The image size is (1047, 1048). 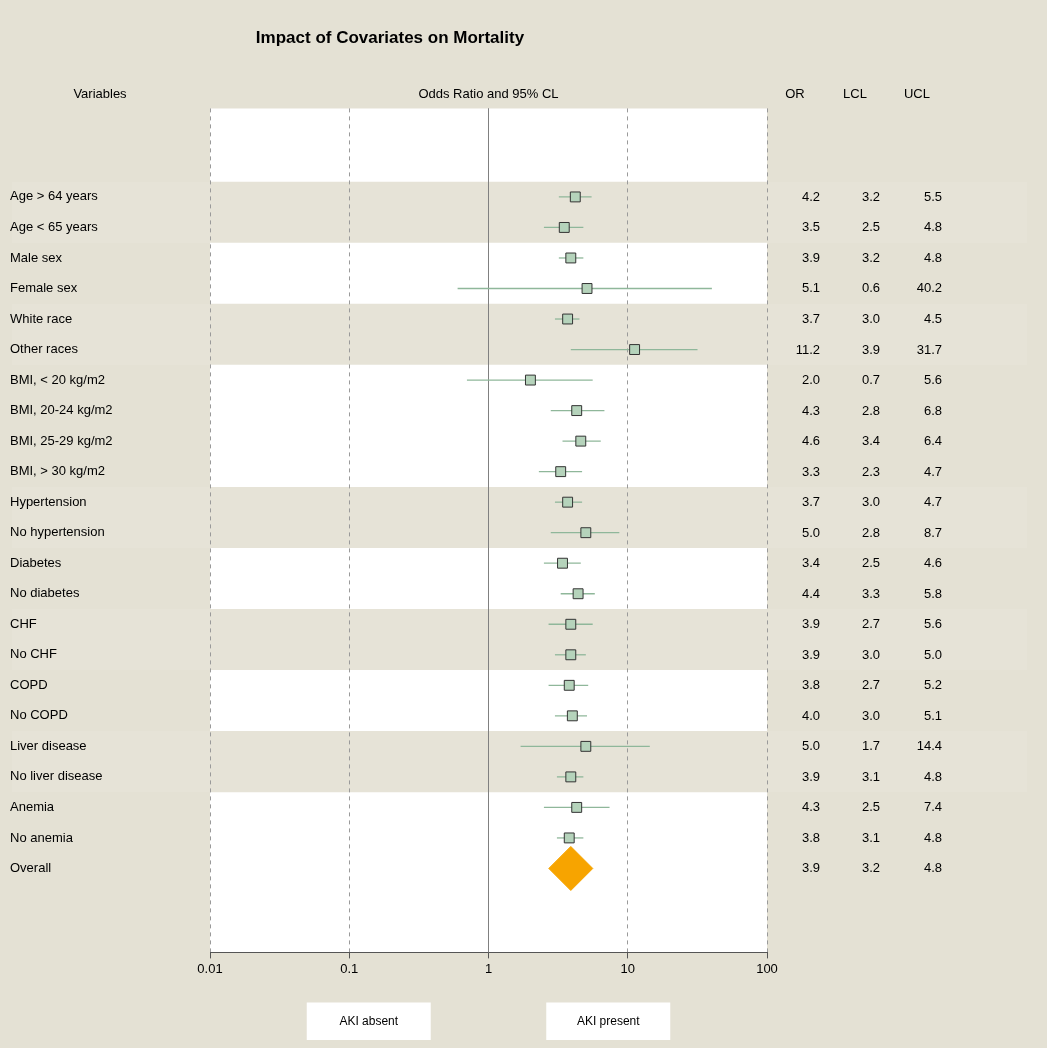 I want to click on y-tick-label: Liver disease, so click(x=48, y=745).